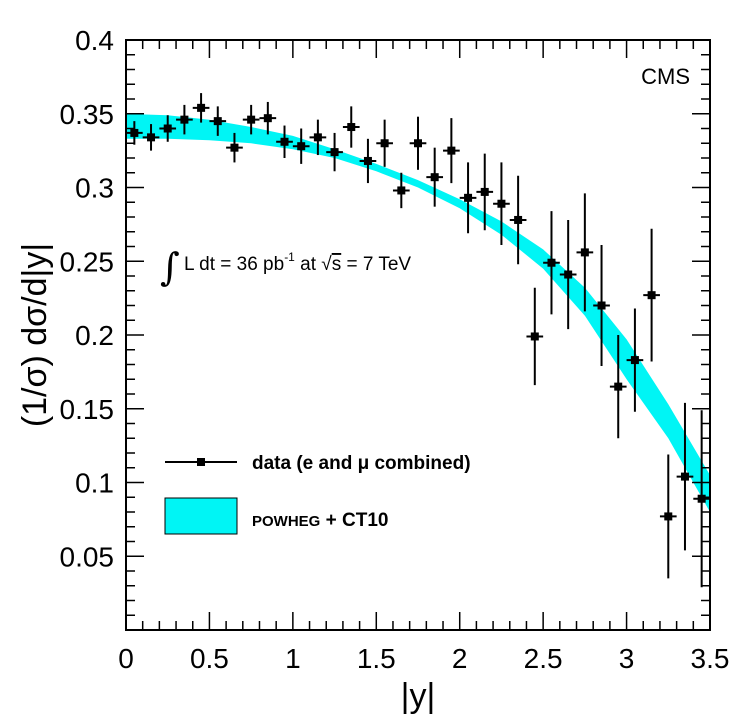  I want to click on x-tick-label: 3.5, so click(710, 658).